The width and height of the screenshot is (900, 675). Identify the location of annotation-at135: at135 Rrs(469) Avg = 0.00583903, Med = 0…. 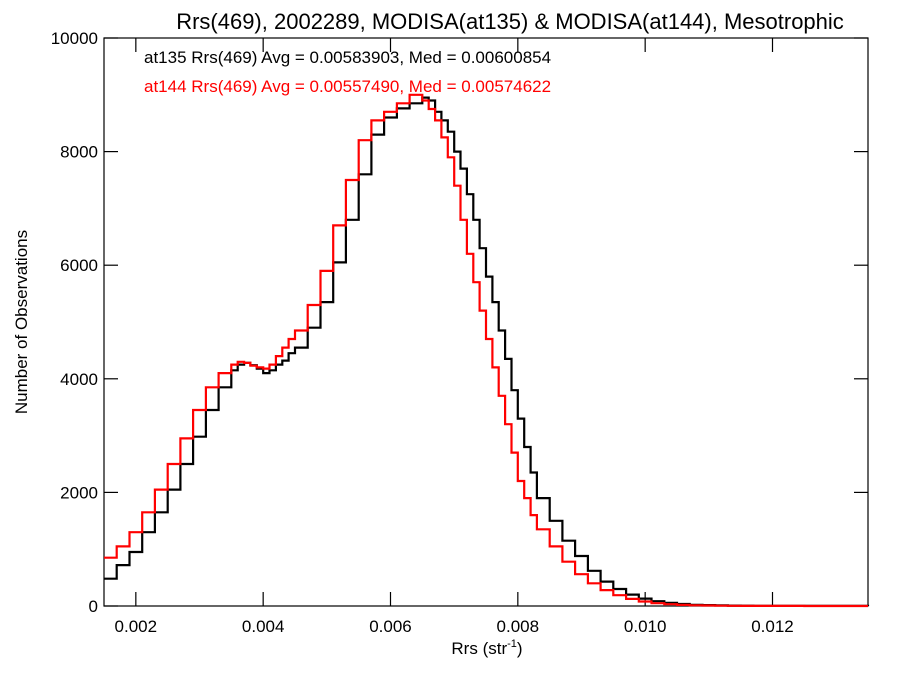
(347, 57).